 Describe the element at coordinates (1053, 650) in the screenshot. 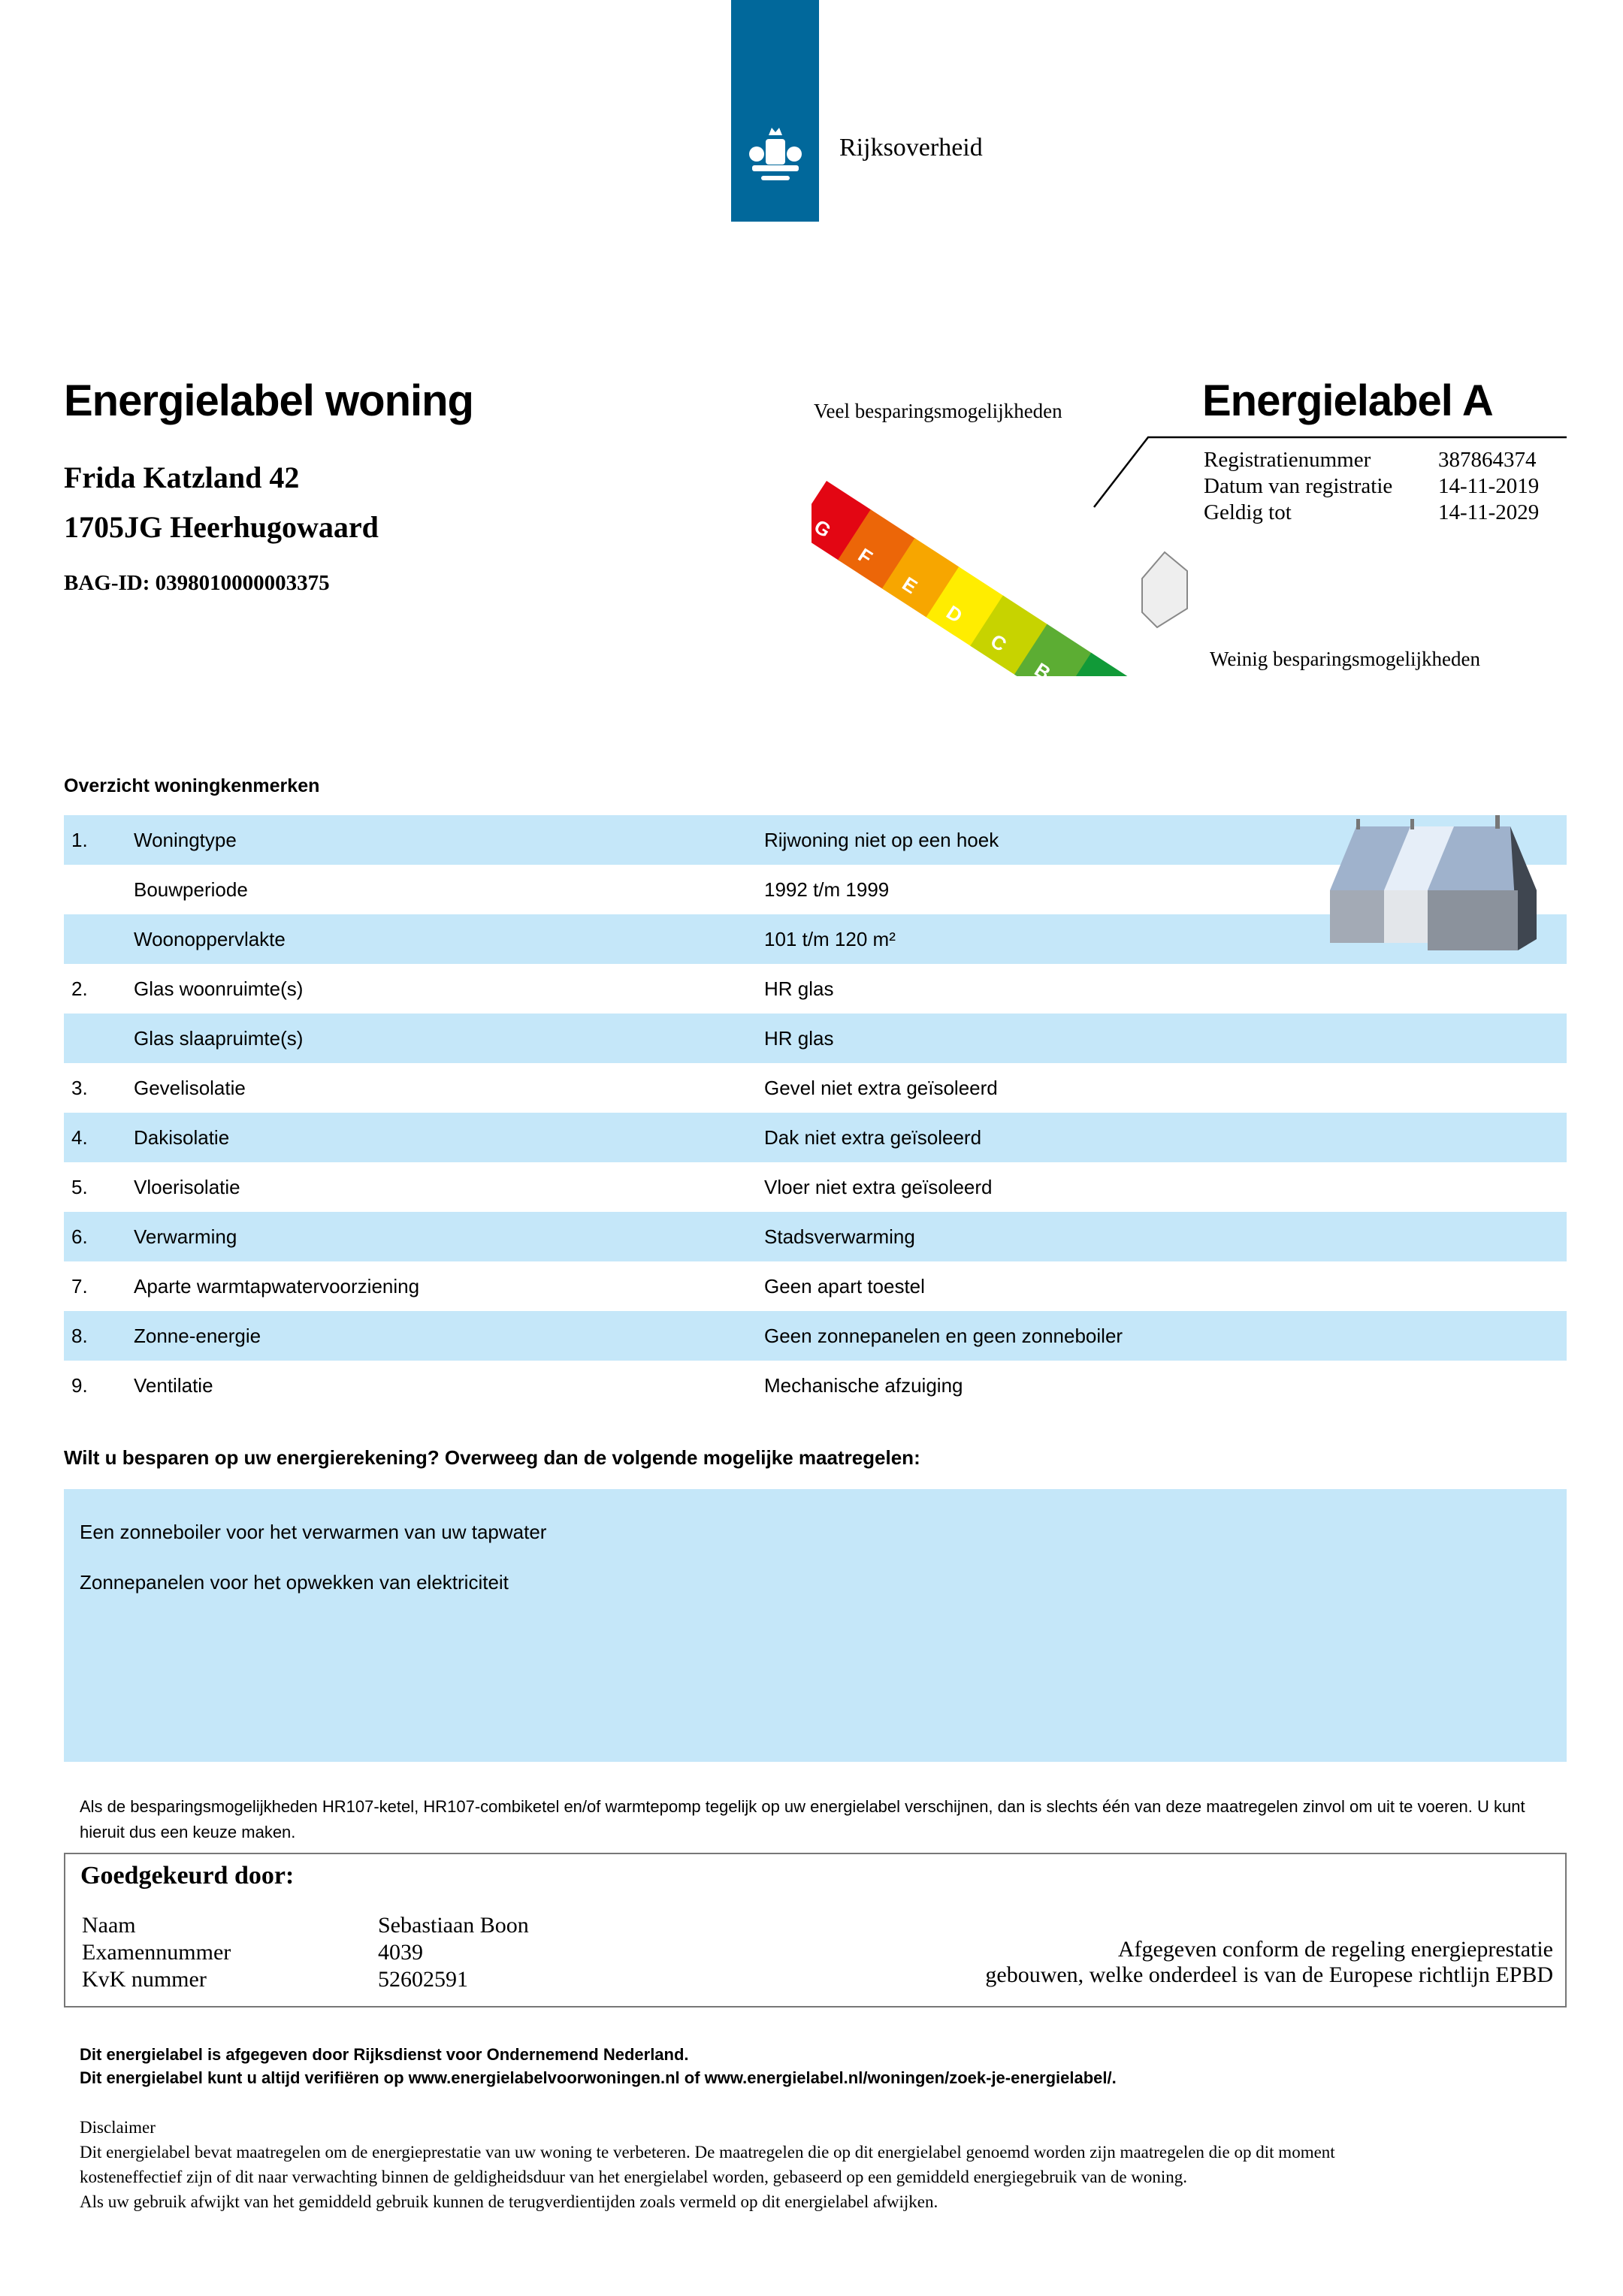

I see `label-class-b` at that location.